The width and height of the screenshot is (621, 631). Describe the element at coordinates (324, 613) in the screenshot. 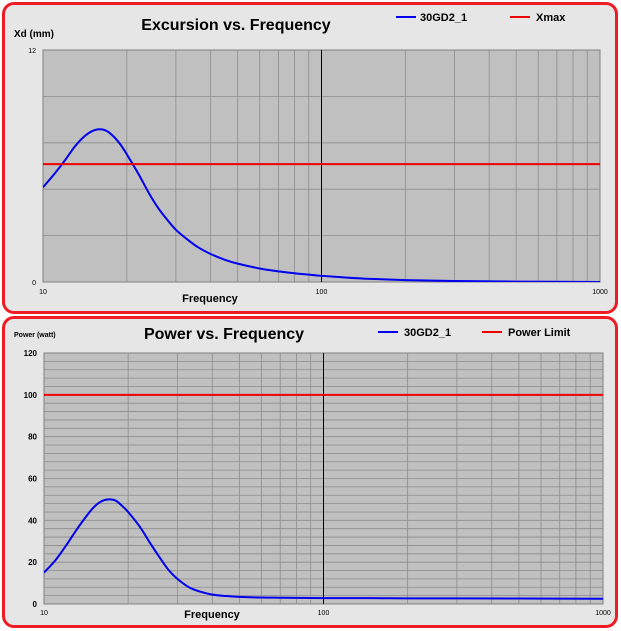

I see `power-x-tick-label: 100` at that location.